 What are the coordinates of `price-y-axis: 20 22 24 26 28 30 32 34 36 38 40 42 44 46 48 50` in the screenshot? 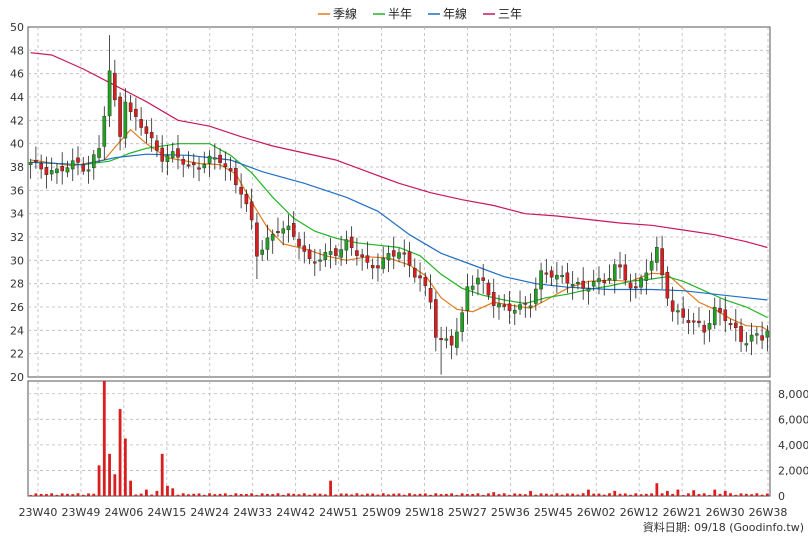 It's located at (17, 202).